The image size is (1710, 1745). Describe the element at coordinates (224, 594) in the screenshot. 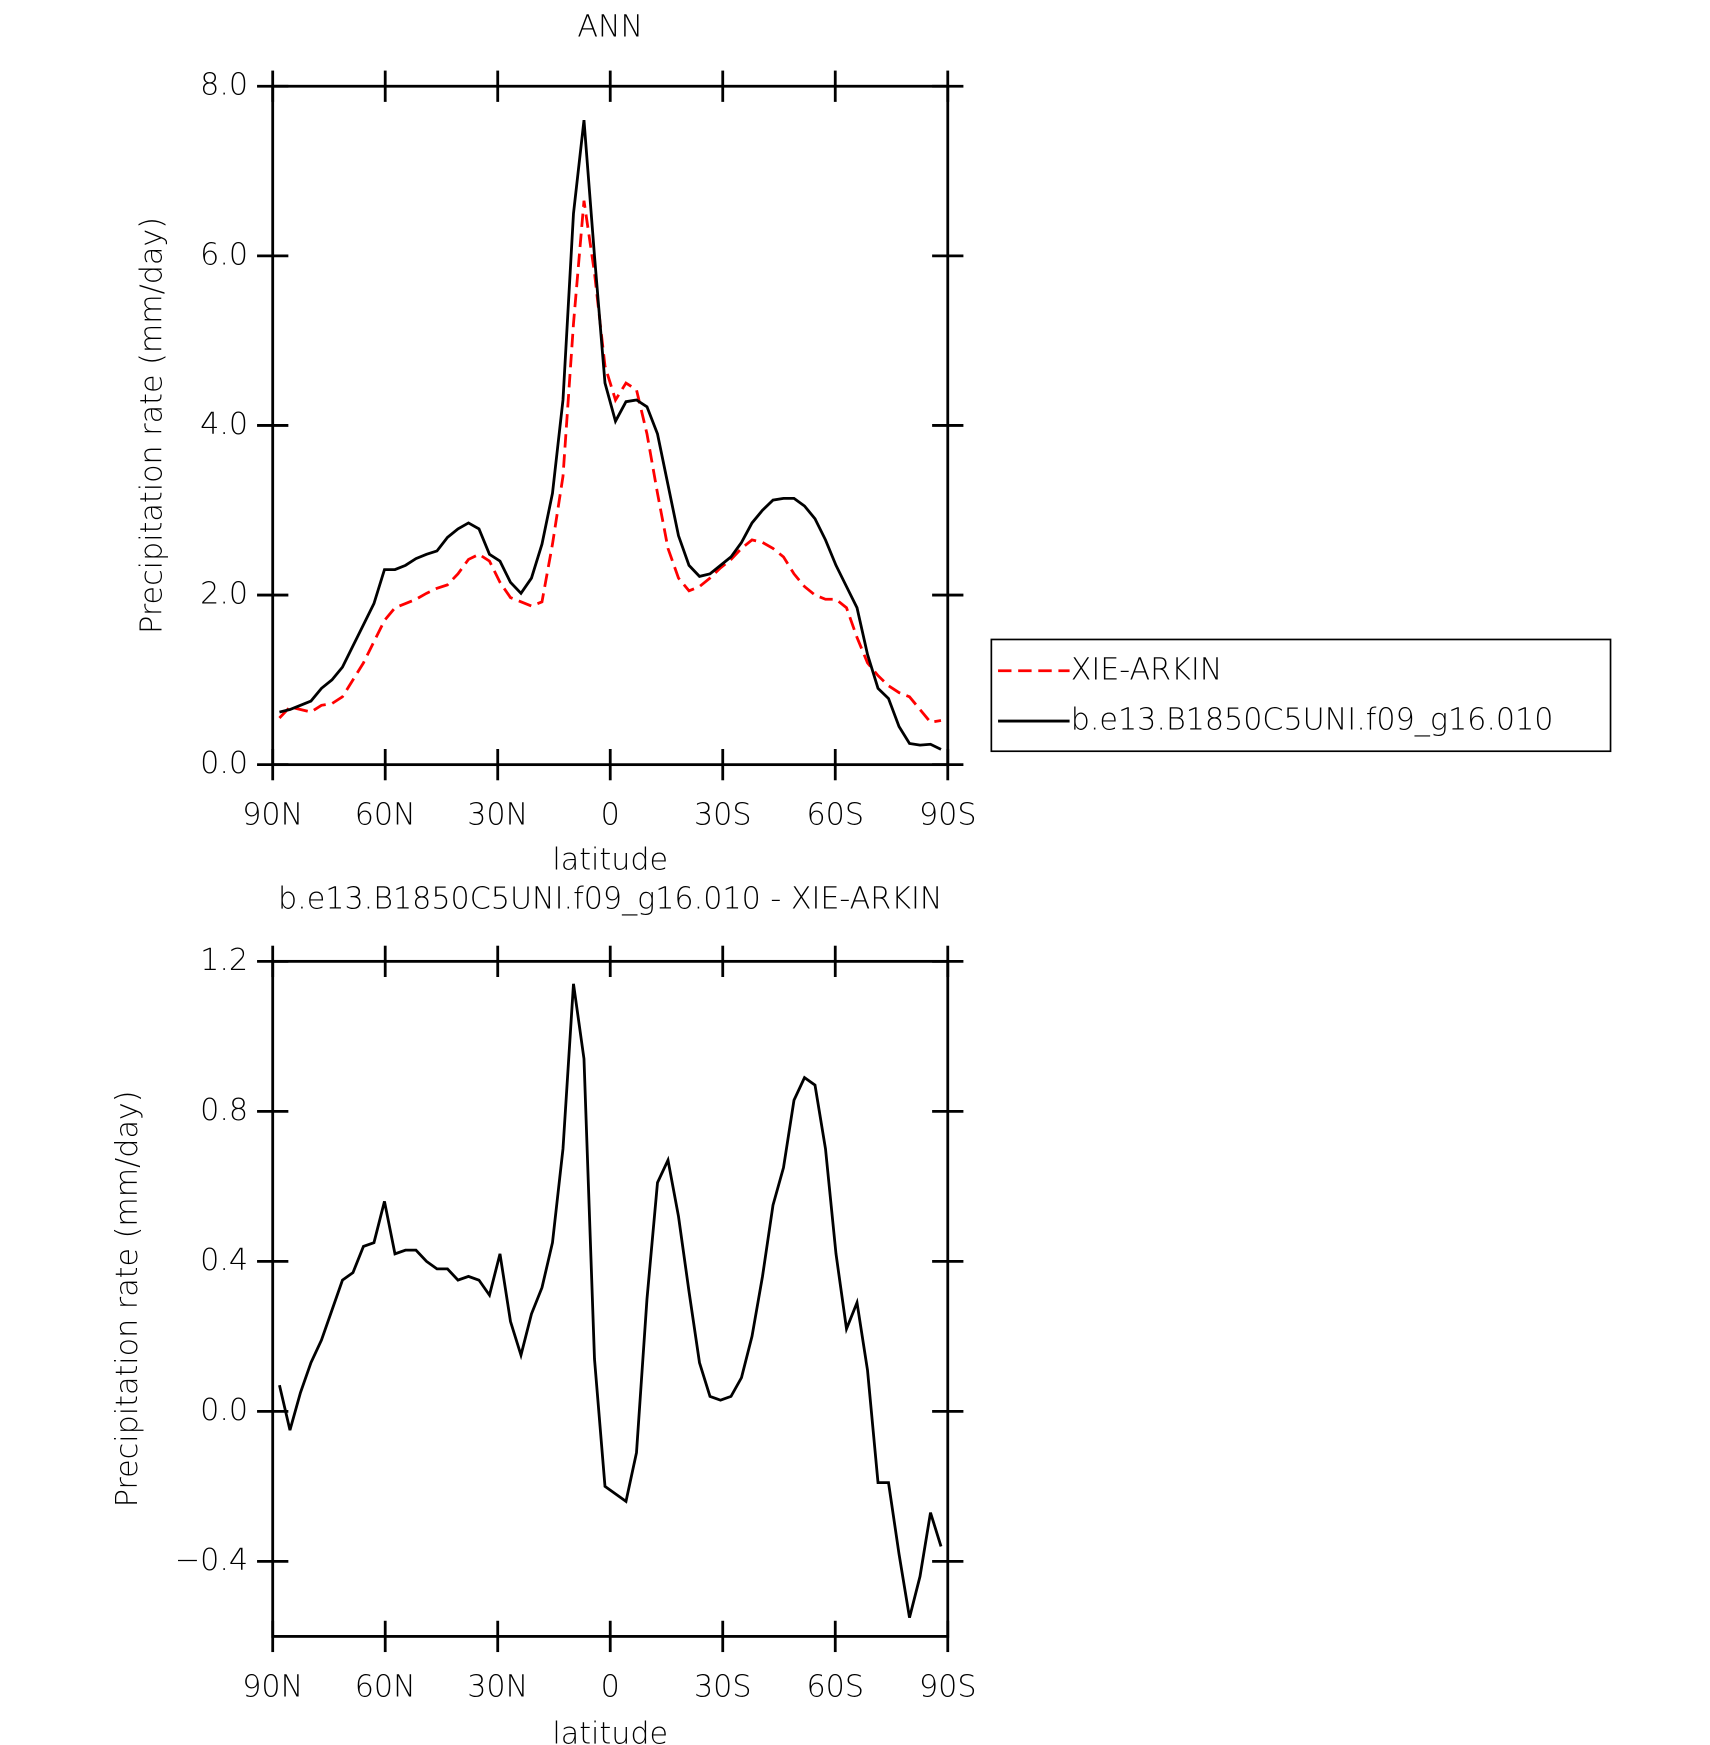

I see `y-tick-label: 2.0` at that location.